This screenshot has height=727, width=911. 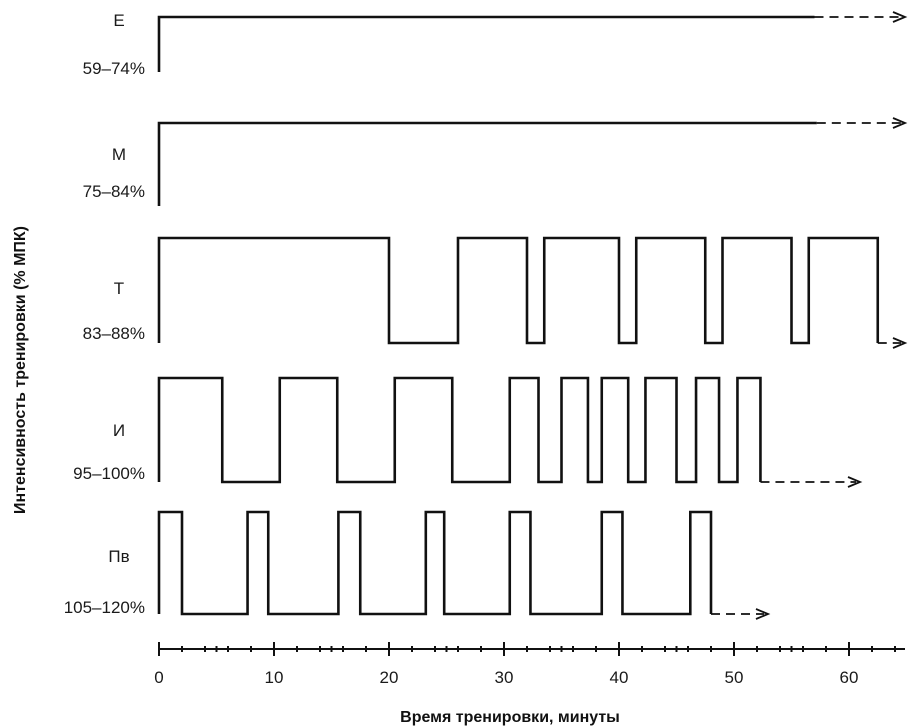 What do you see at coordinates (118, 20) in the screenshot?
I see `series-name: Е` at bounding box center [118, 20].